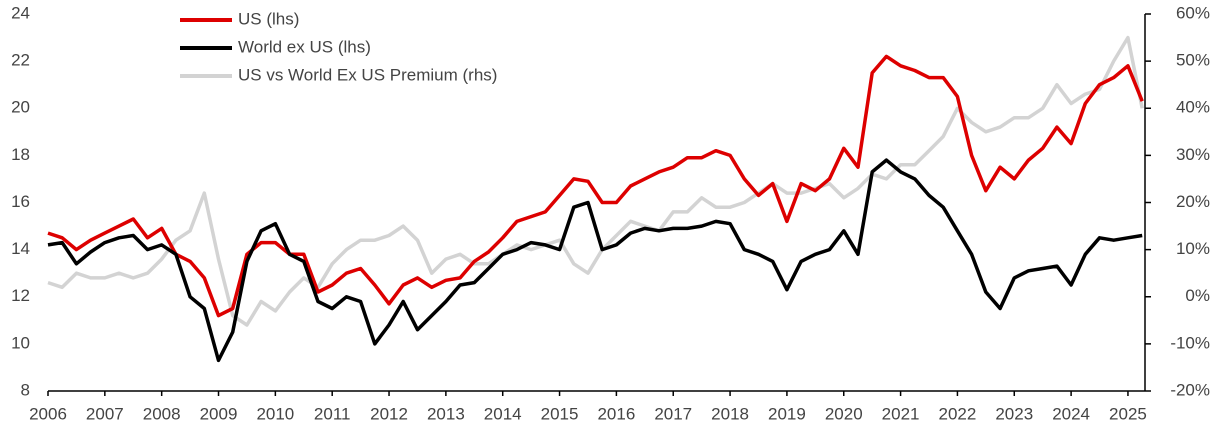  Describe the element at coordinates (844, 413) in the screenshot. I see `x-tick-label: 2020` at that location.